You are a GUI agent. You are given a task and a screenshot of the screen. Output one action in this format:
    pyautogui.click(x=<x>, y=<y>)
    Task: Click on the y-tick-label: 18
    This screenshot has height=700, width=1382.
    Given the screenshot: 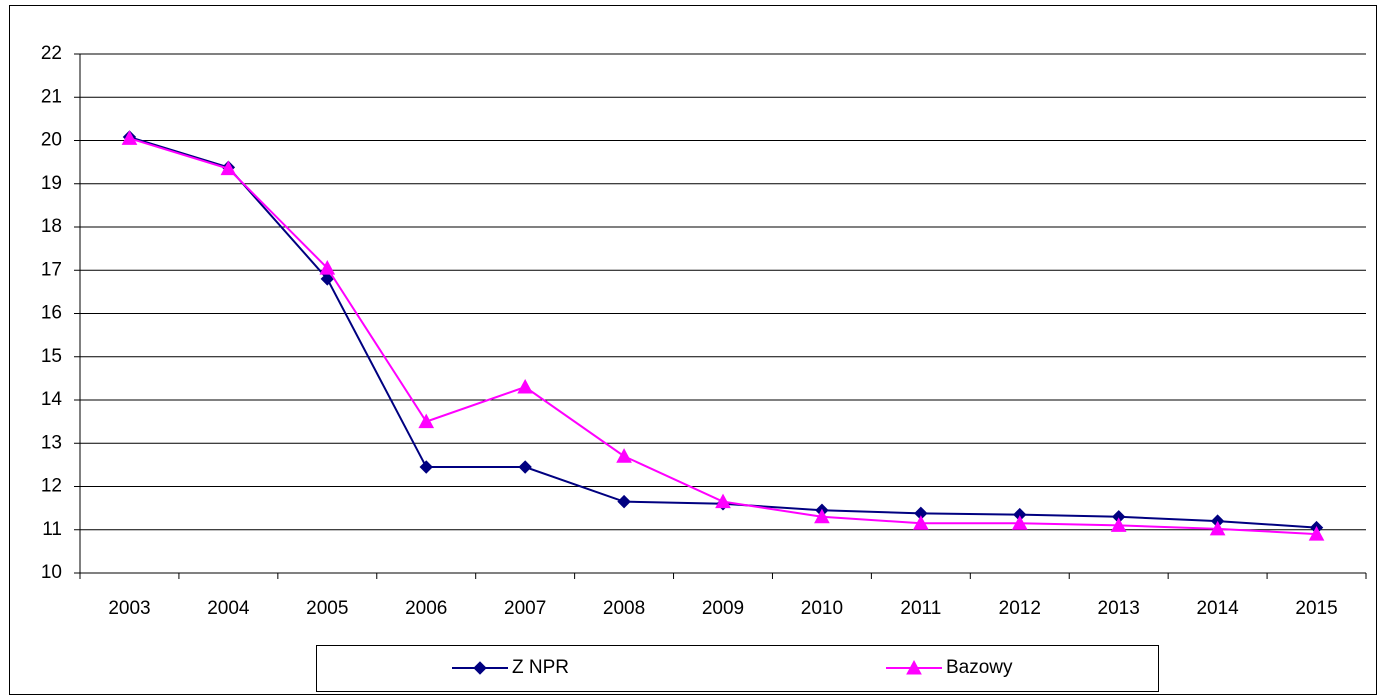 What is the action you would take?
    pyautogui.click(x=51, y=226)
    